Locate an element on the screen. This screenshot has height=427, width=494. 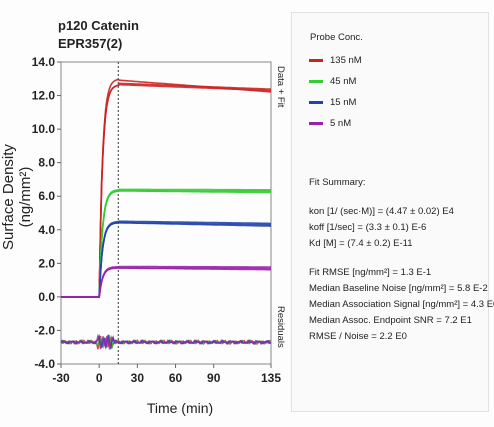
y-tick-label: 10.0 is located at coordinates (44, 129).